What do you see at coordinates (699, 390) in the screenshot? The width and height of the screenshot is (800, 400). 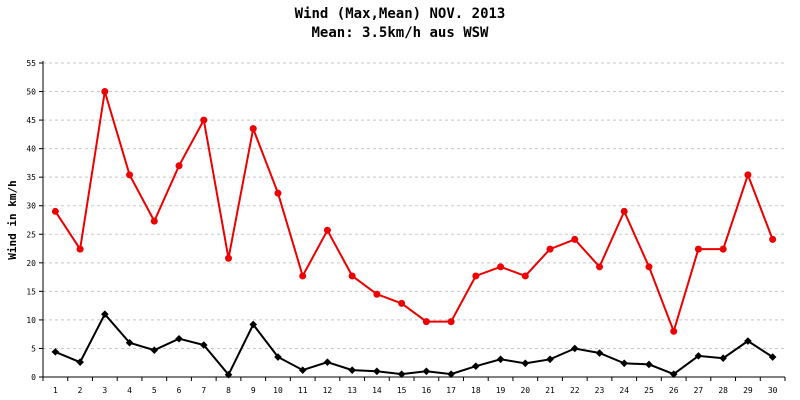 I see `x-tick-label: 27` at bounding box center [699, 390].